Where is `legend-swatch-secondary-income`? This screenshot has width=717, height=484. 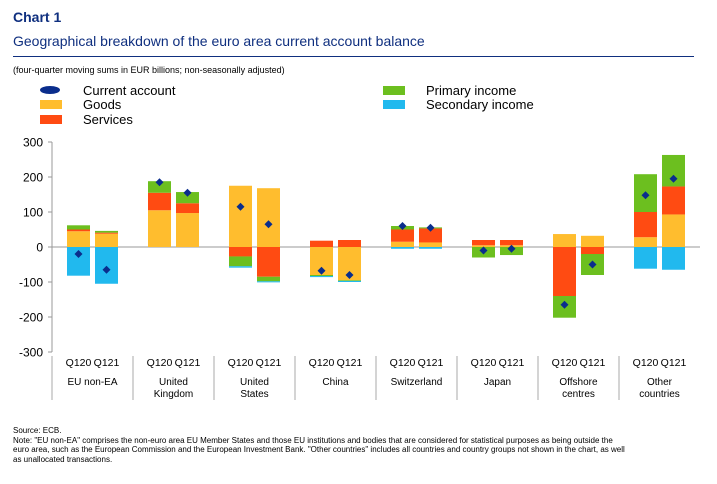 legend-swatch-secondary-income is located at coordinates (394, 104).